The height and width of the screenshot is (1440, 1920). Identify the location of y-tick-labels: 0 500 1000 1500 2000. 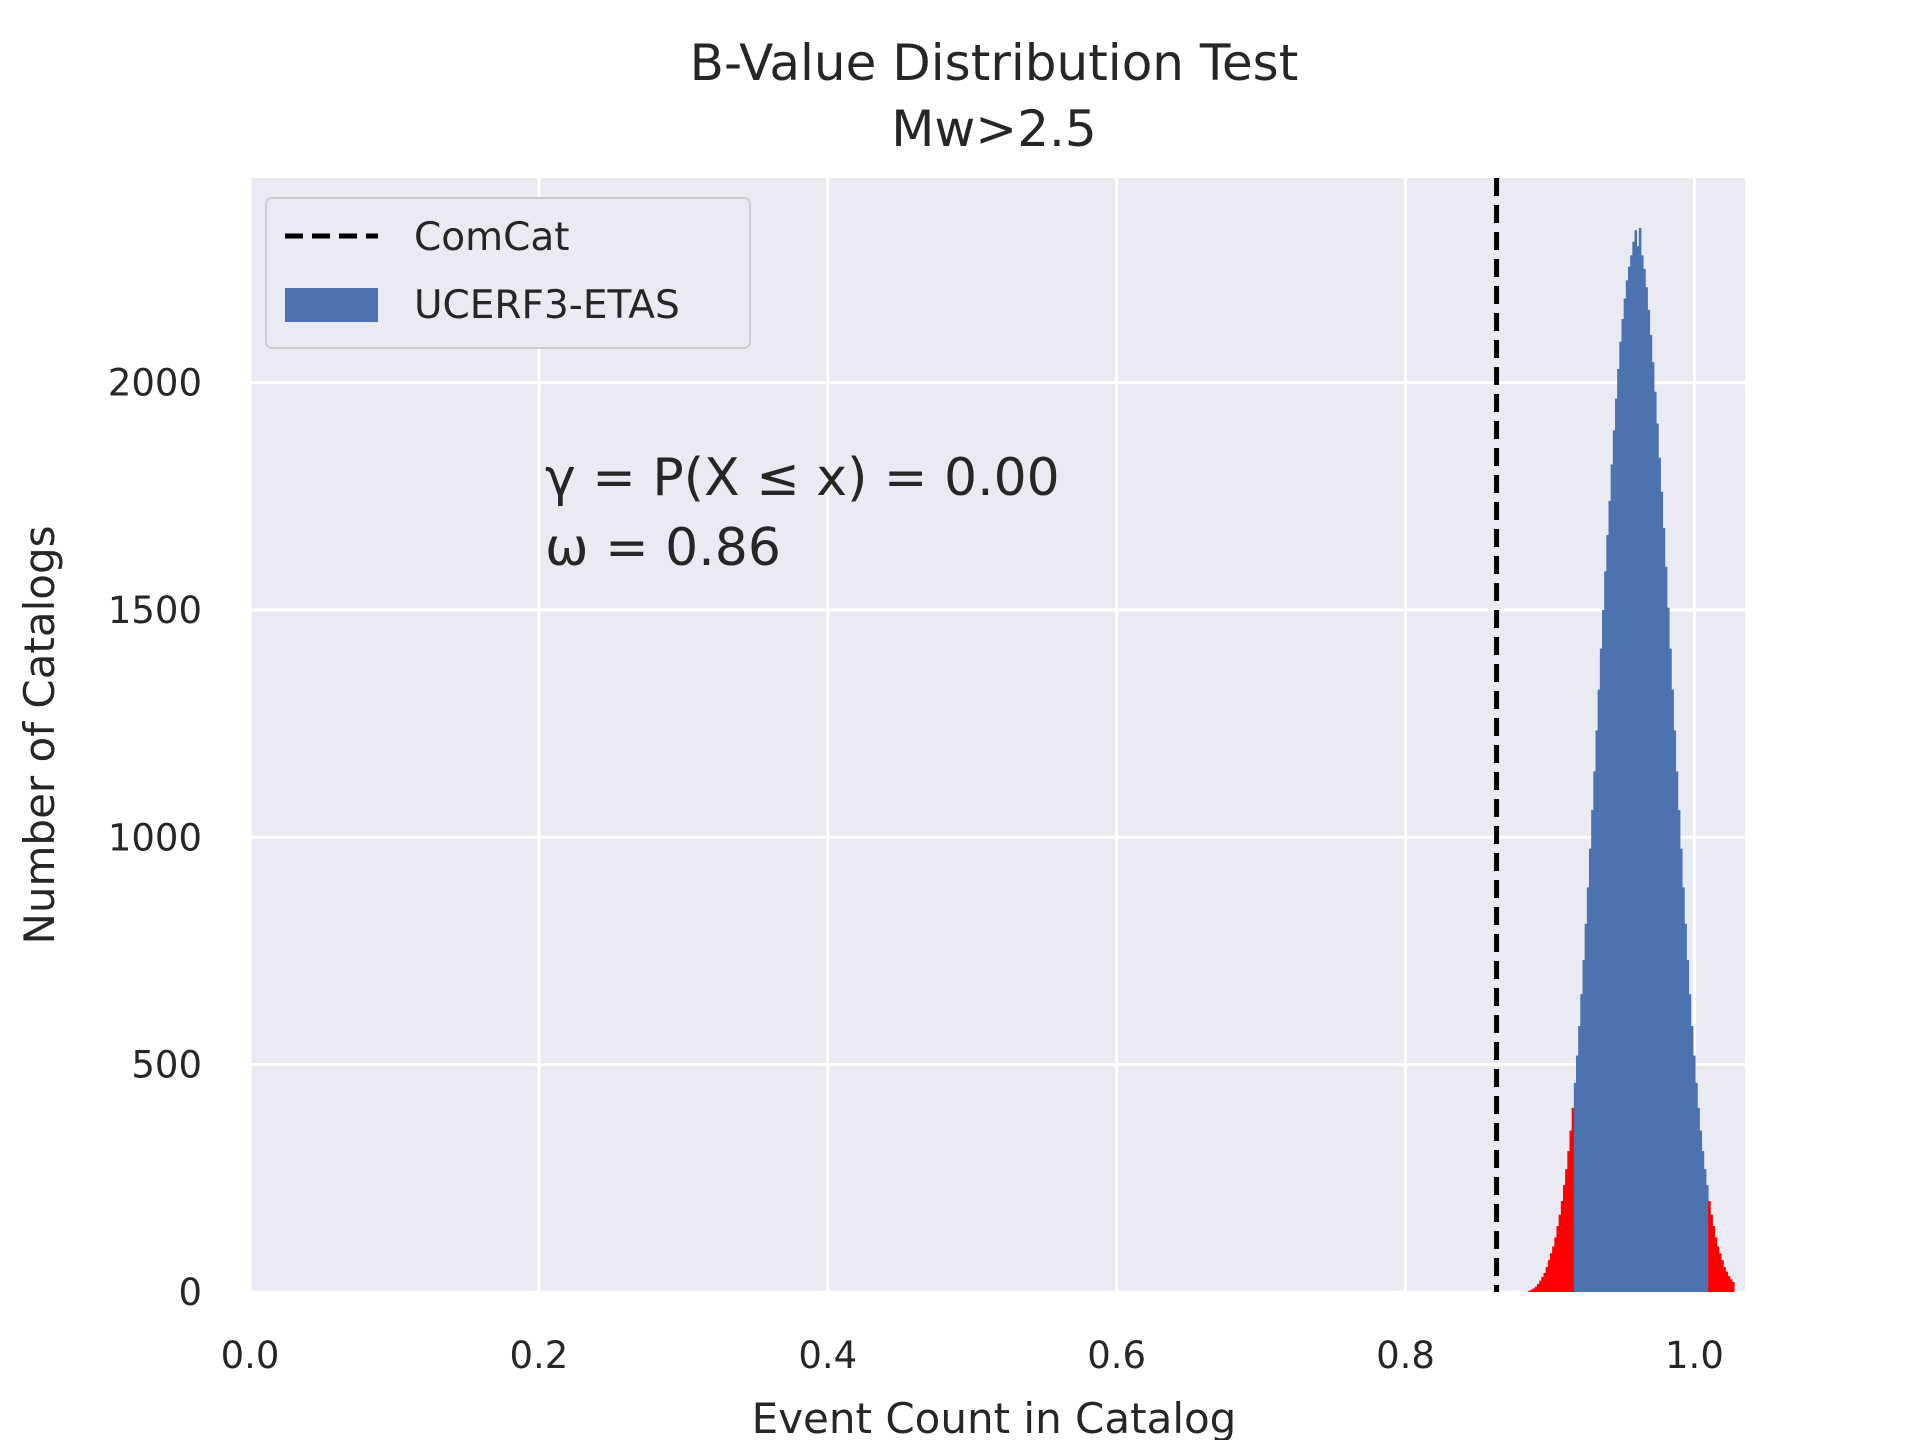
(155, 838).